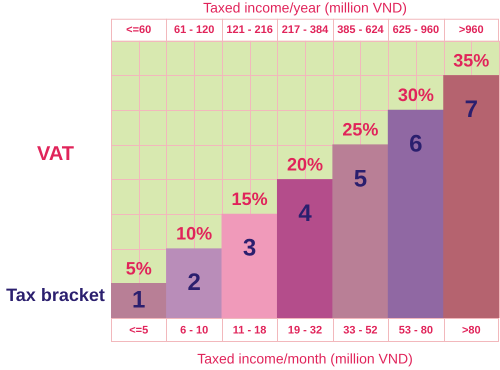 This screenshot has width=500, height=370. What do you see at coordinates (416, 144) in the screenshot?
I see `annotation: 6` at bounding box center [416, 144].